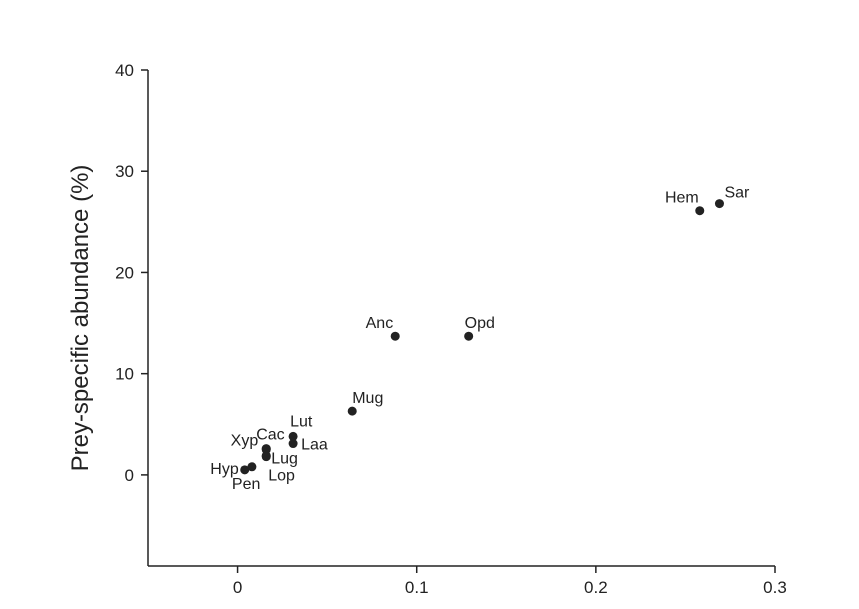 The width and height of the screenshot is (859, 609). I want to click on y-tick-label: 20, so click(124, 272).